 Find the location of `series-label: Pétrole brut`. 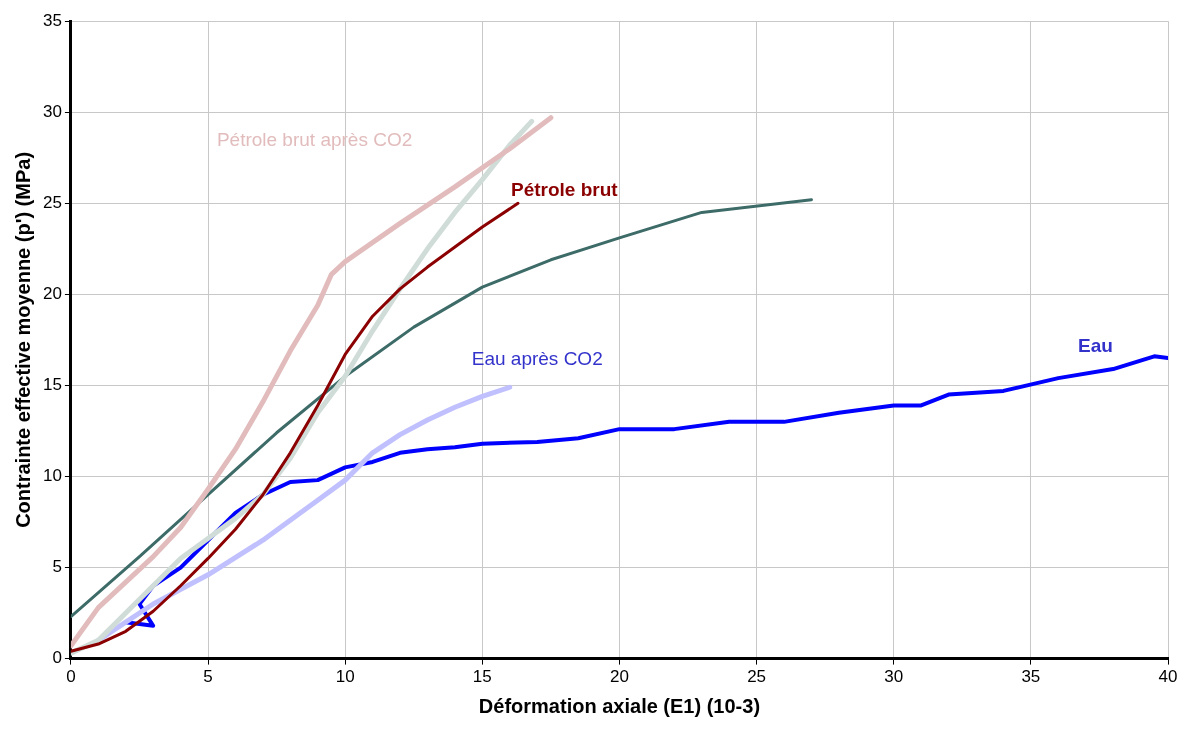

series-label: Pétrole brut is located at coordinates (564, 190).